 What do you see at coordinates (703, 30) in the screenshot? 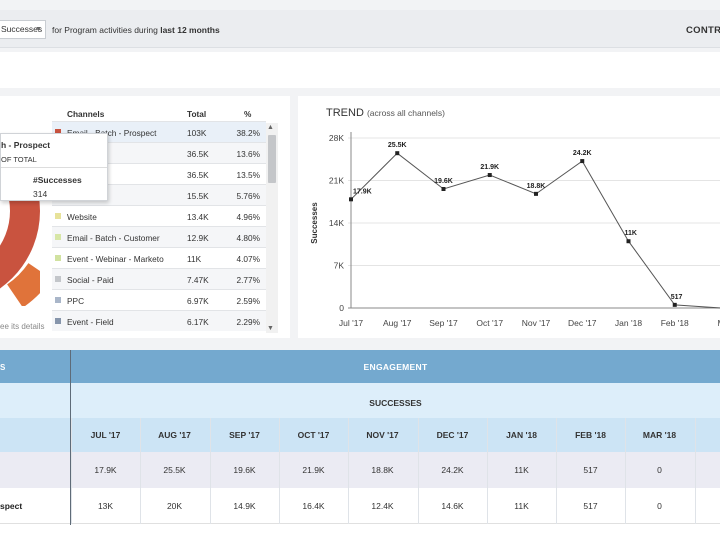
I see `contribution-label: CONTR` at bounding box center [703, 30].